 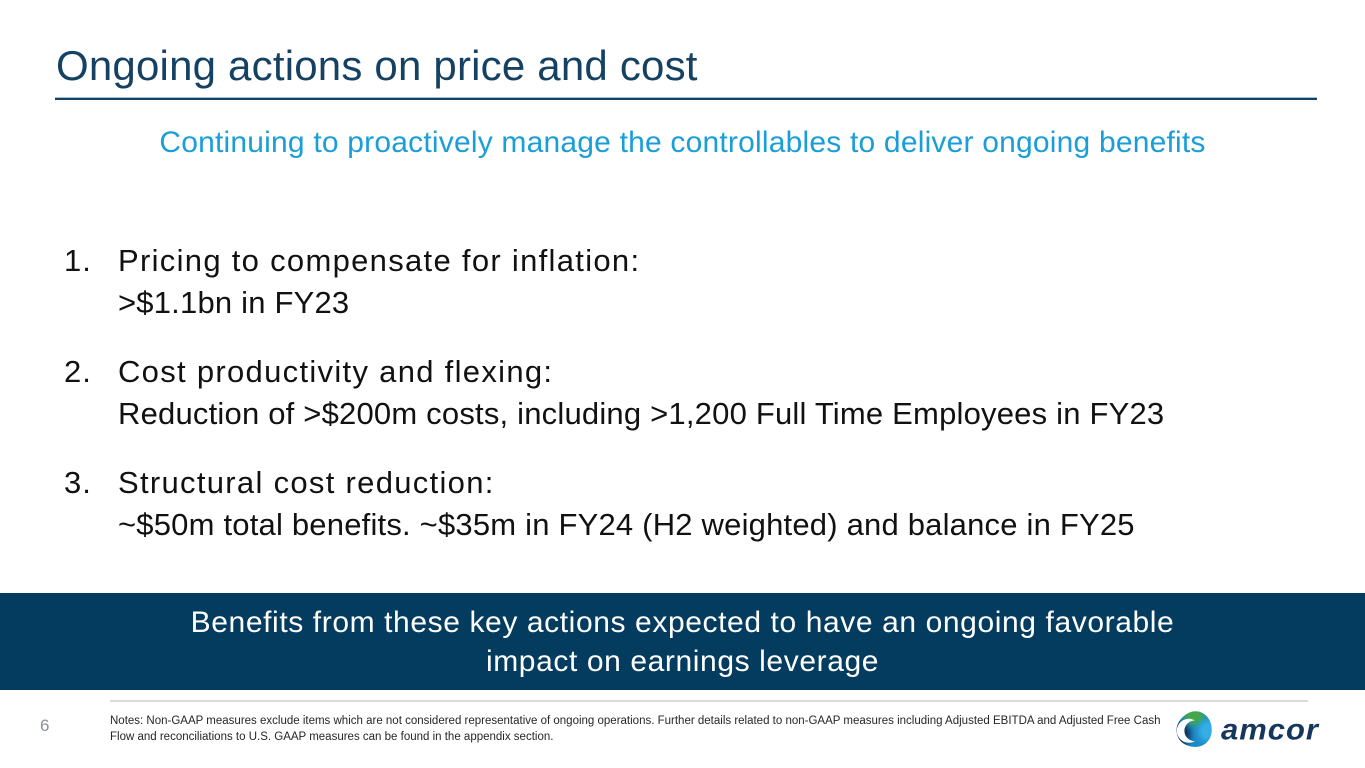 I want to click on list-item-heading: Pricing to compensate for inflation:, so click(x=379, y=260).